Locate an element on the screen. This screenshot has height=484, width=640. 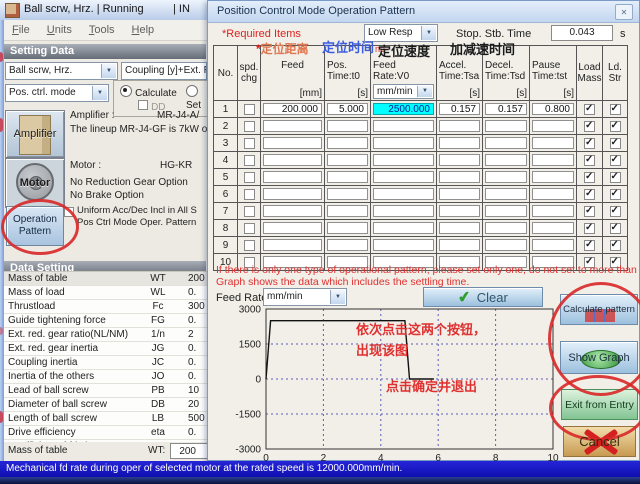
graph-feed-rate-unit-select: mm/min ▼ is located at coordinates (305, 297).